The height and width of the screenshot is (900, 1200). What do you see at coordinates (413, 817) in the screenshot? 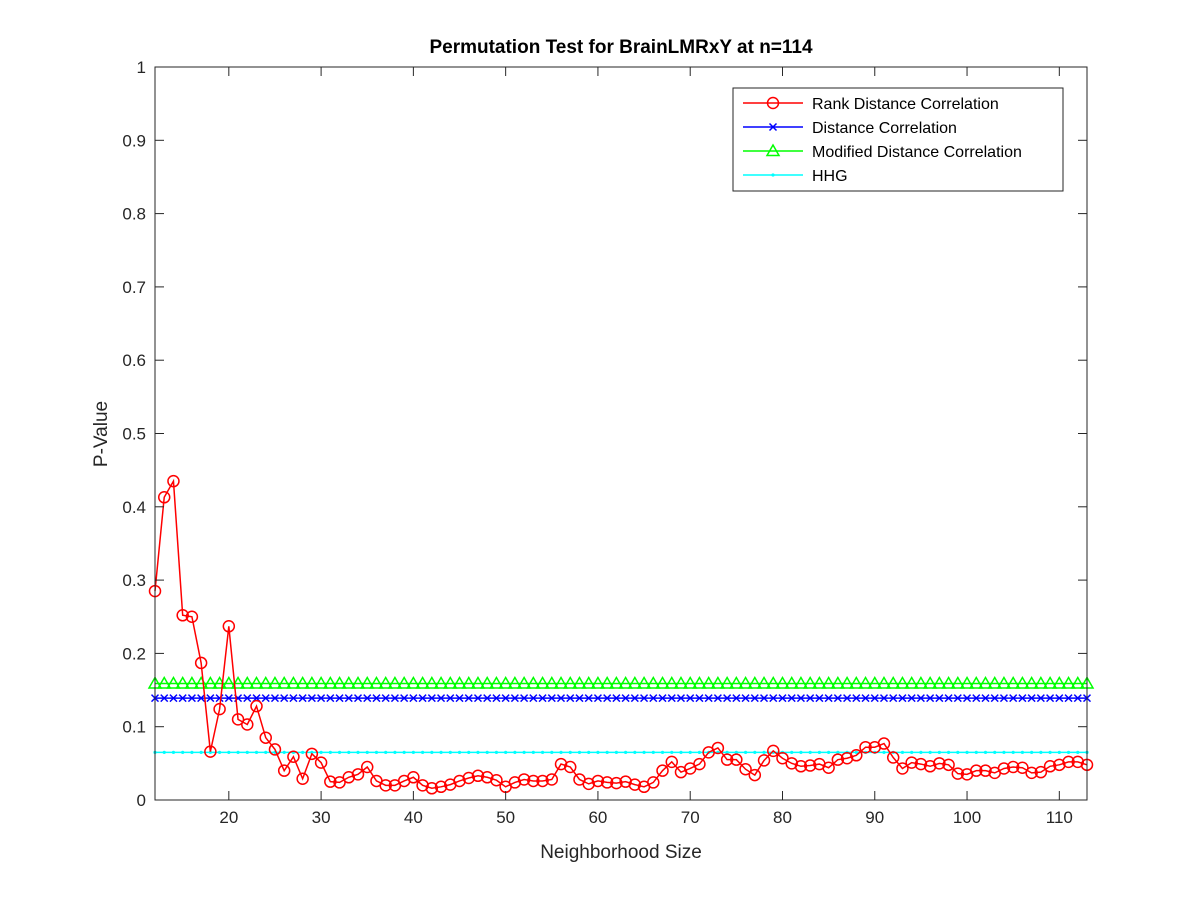
I see `x-tick-label: 40` at bounding box center [413, 817].